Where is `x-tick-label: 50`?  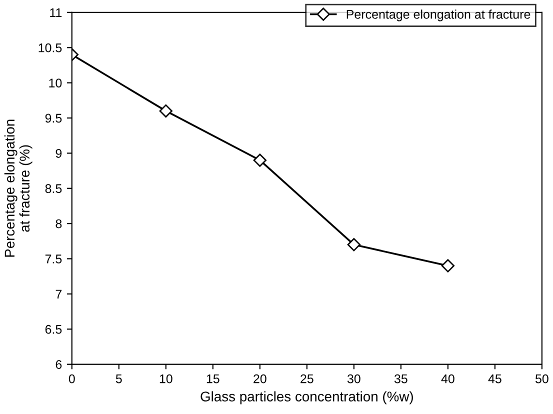 x-tick-label: 50 is located at coordinates (541, 379).